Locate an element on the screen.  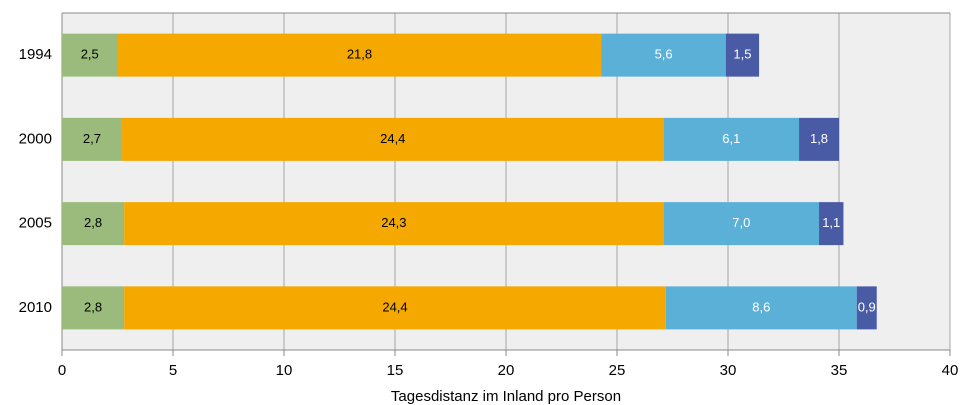
x-tick-label: 5 is located at coordinates (173, 370).